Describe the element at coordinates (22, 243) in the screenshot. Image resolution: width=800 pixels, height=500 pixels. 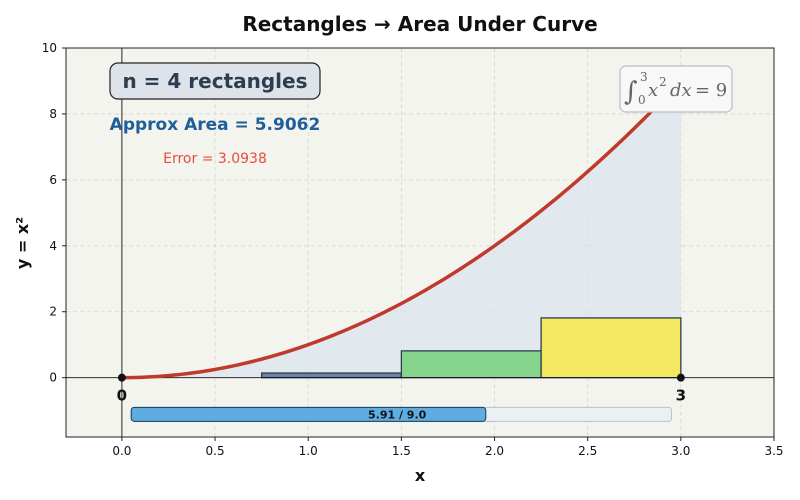
I see `y-axis-label: y = x²` at that location.